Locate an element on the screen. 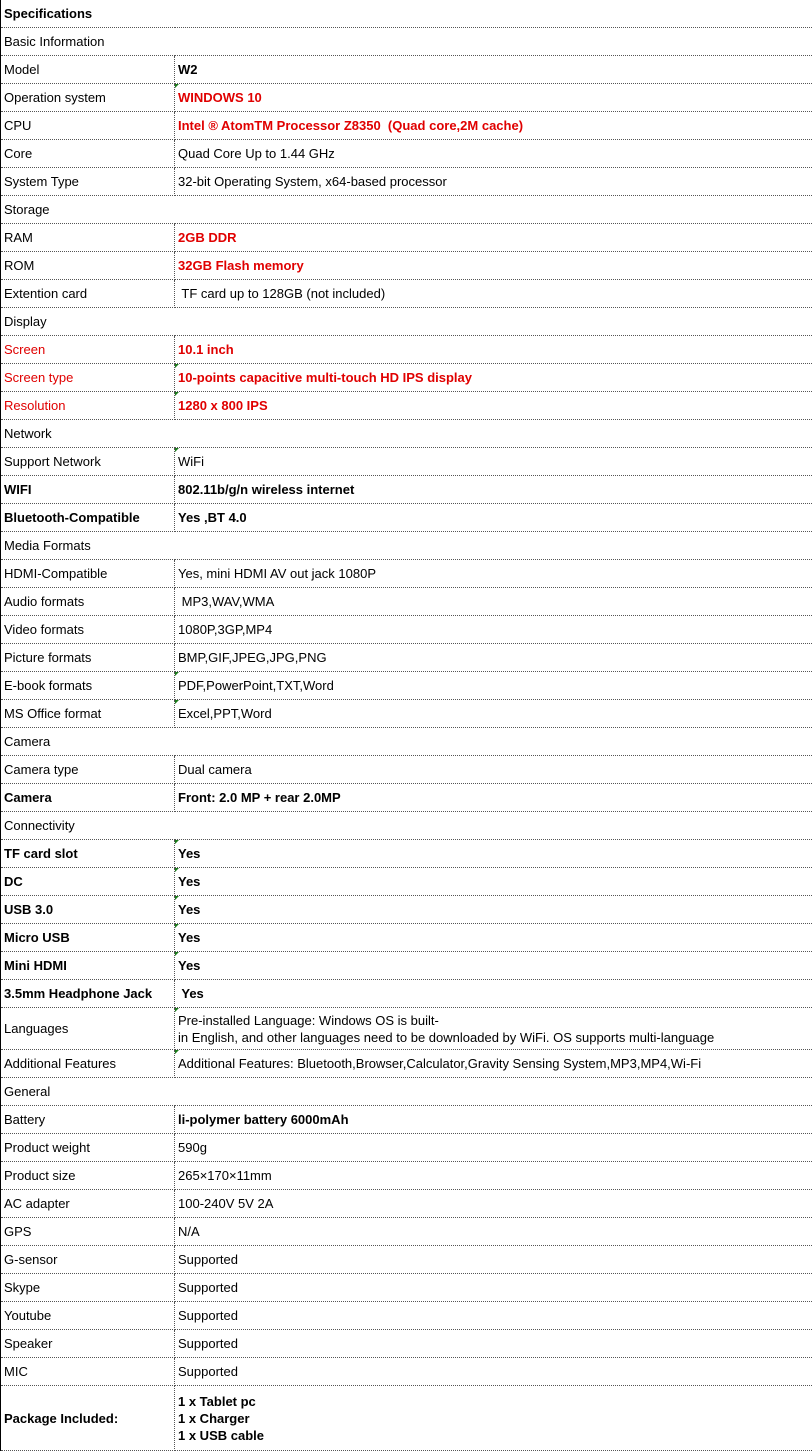 The image size is (812, 1453). spec-value-line: 1 x USB cable is located at coordinates (221, 1435).